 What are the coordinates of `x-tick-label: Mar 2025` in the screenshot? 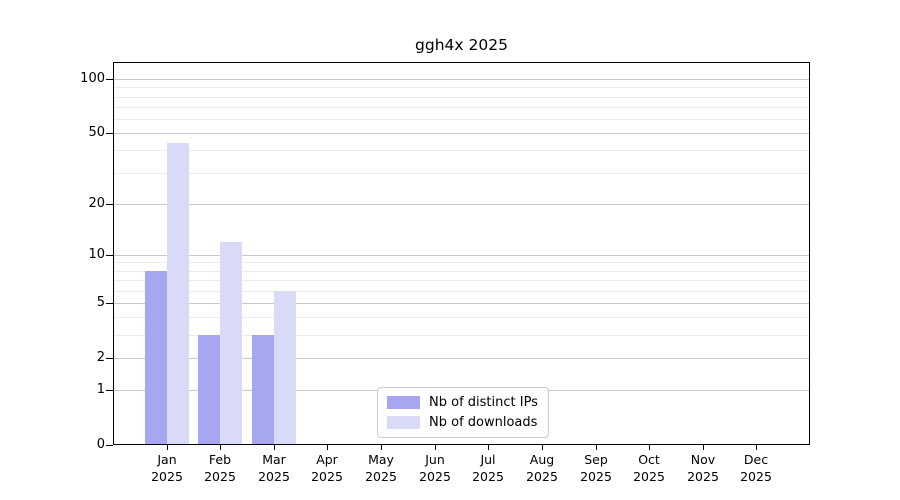 It's located at (274, 468).